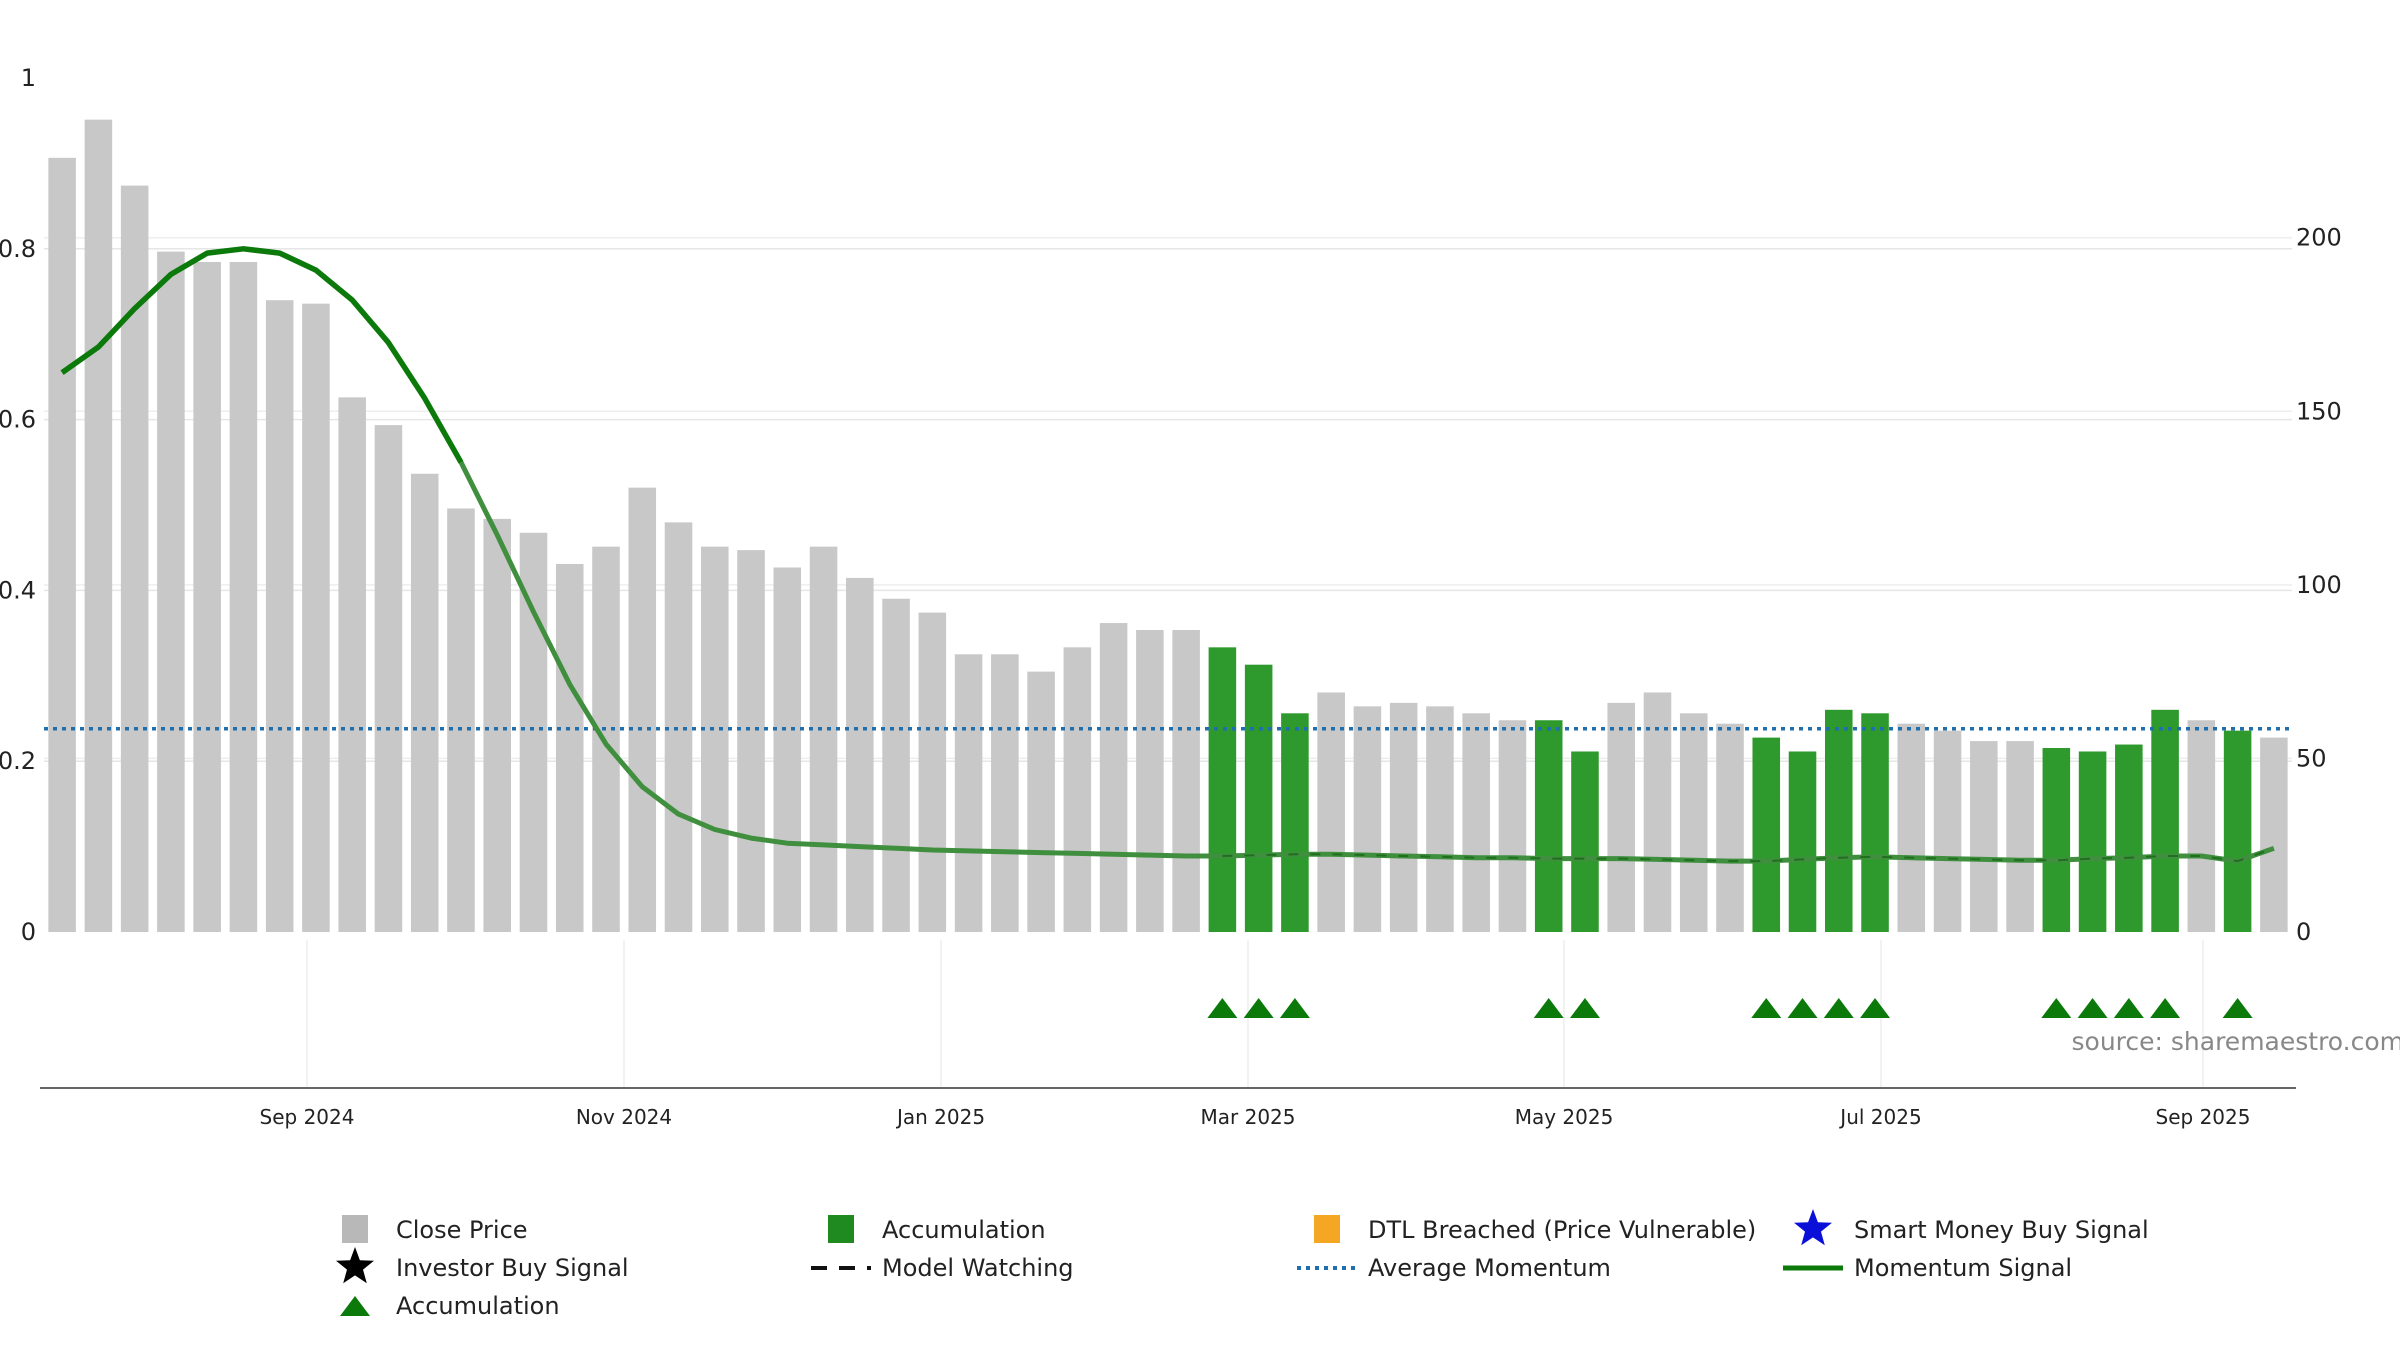 This screenshot has width=2400, height=1350. What do you see at coordinates (940, 1117) in the screenshot?
I see `x-axis-tick-label: Jan 2025` at bounding box center [940, 1117].